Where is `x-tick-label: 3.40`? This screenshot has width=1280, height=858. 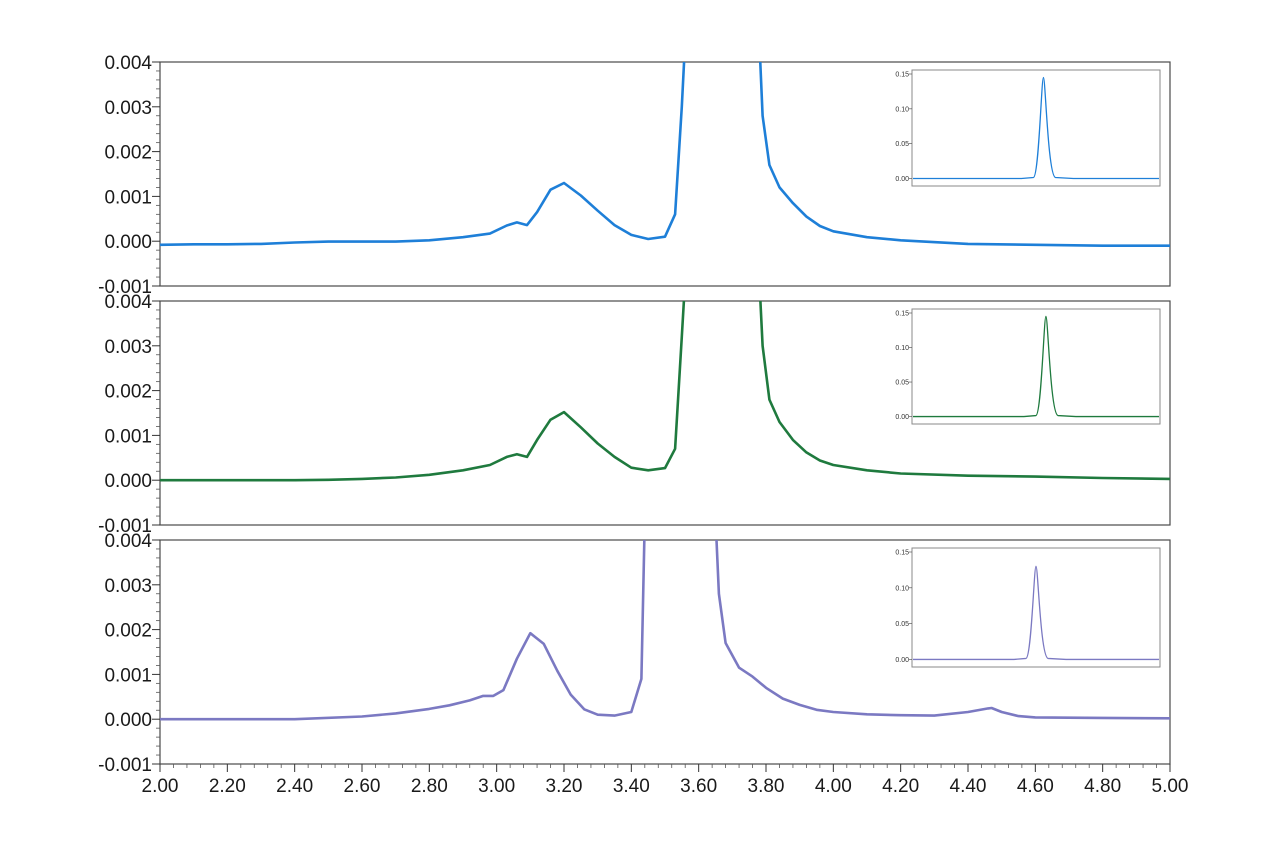
x-tick-label: 3.40 is located at coordinates (631, 786).